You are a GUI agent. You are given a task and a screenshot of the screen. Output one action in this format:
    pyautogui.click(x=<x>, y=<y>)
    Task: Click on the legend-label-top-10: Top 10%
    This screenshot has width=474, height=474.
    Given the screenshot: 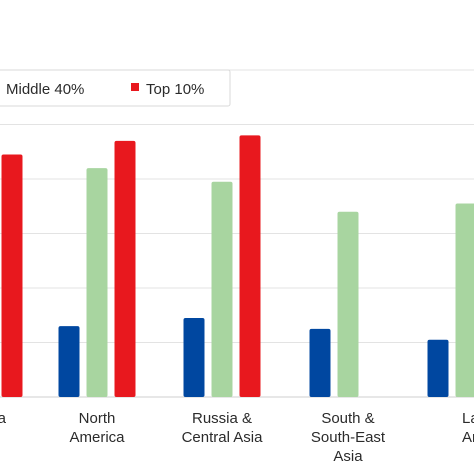 What is the action you would take?
    pyautogui.click(x=175, y=89)
    